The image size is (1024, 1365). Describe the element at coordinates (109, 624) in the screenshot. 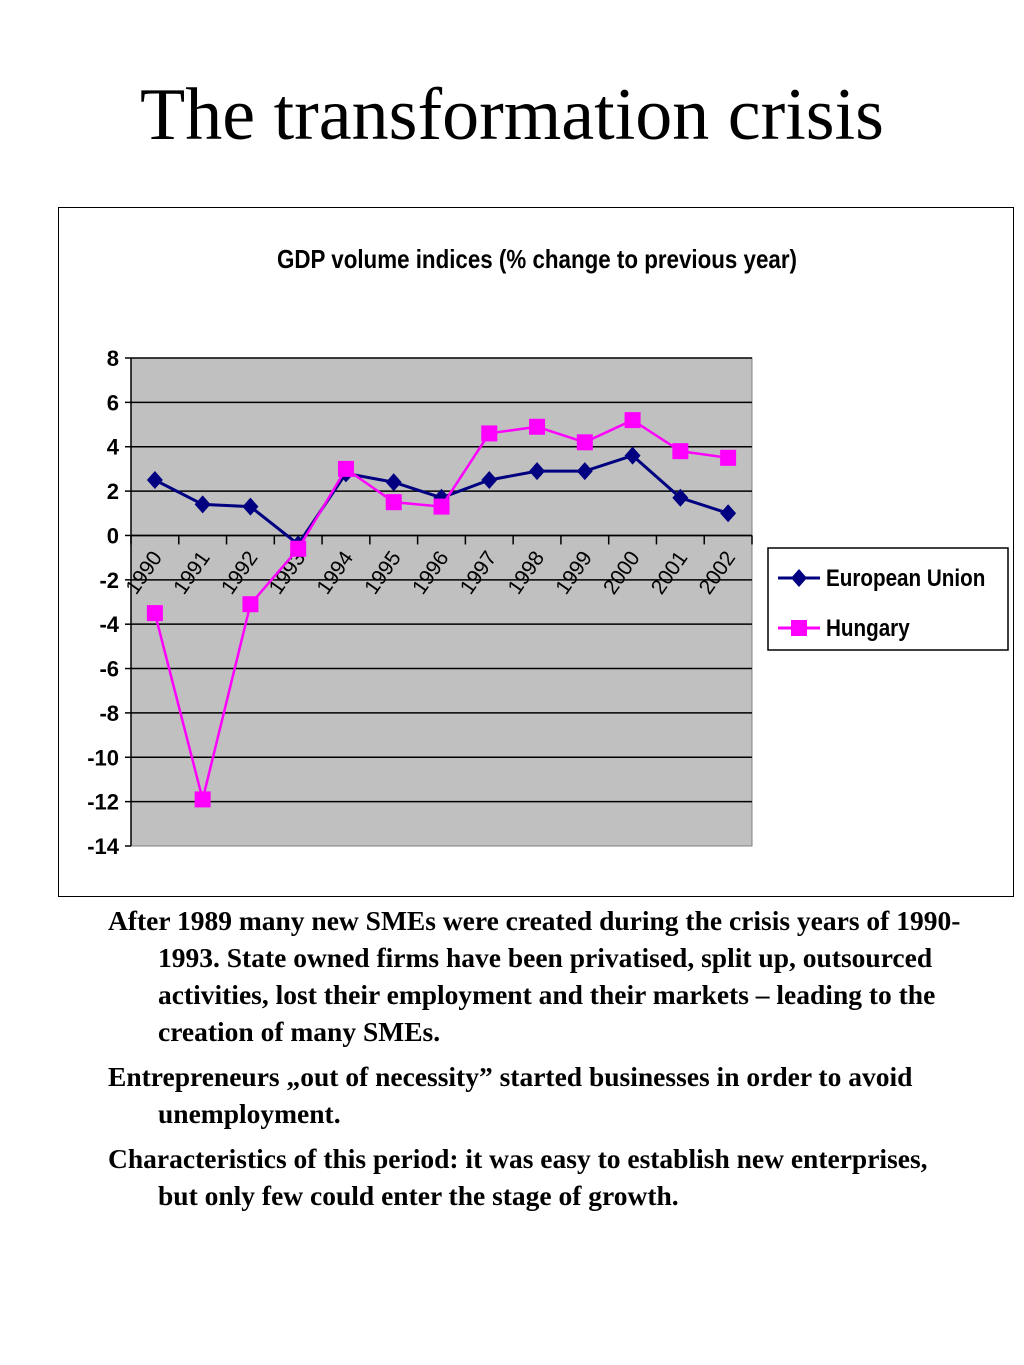

I see `y-tick-label: -4` at that location.